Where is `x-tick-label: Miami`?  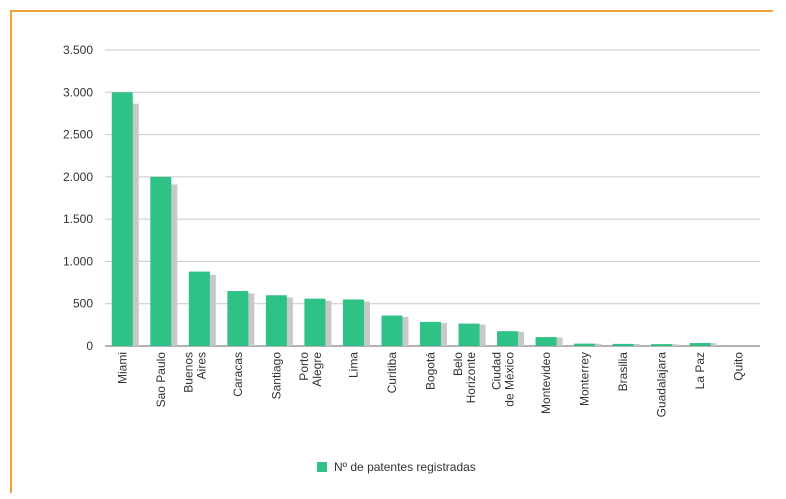
x-tick-label: Miami is located at coordinates (122, 368).